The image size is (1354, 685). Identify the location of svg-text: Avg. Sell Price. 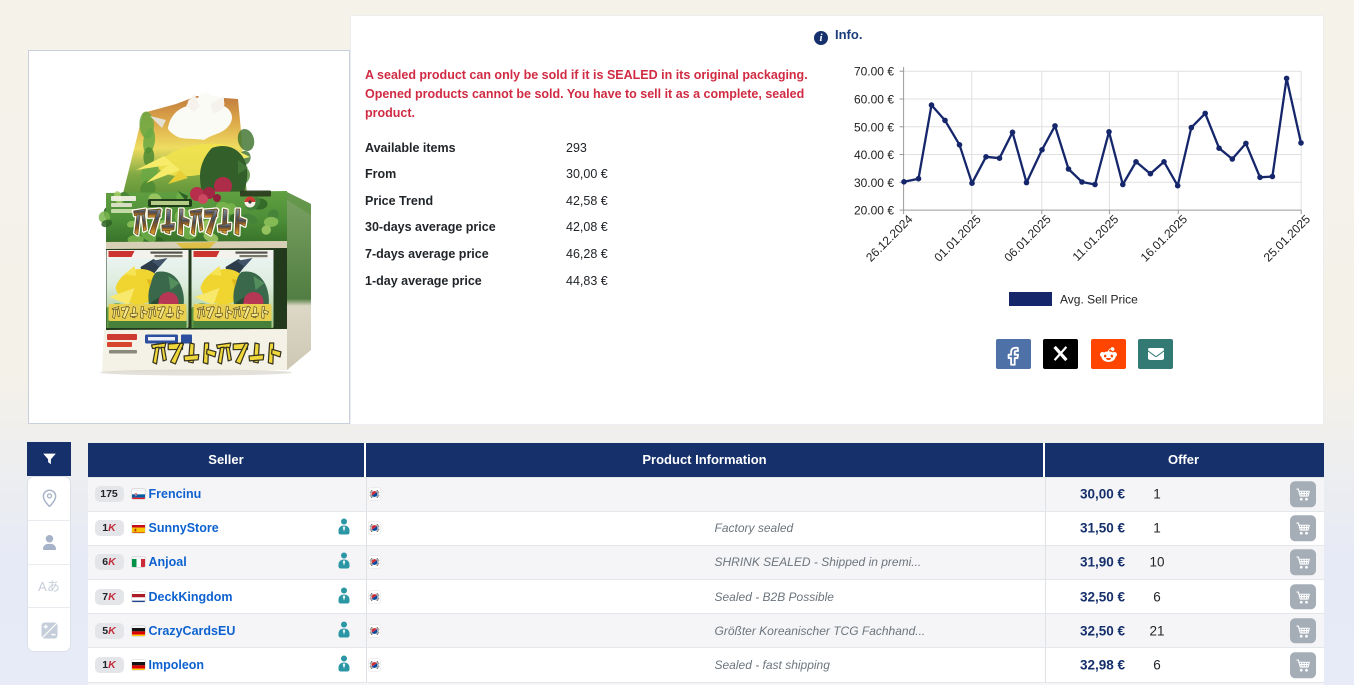
(1099, 300).